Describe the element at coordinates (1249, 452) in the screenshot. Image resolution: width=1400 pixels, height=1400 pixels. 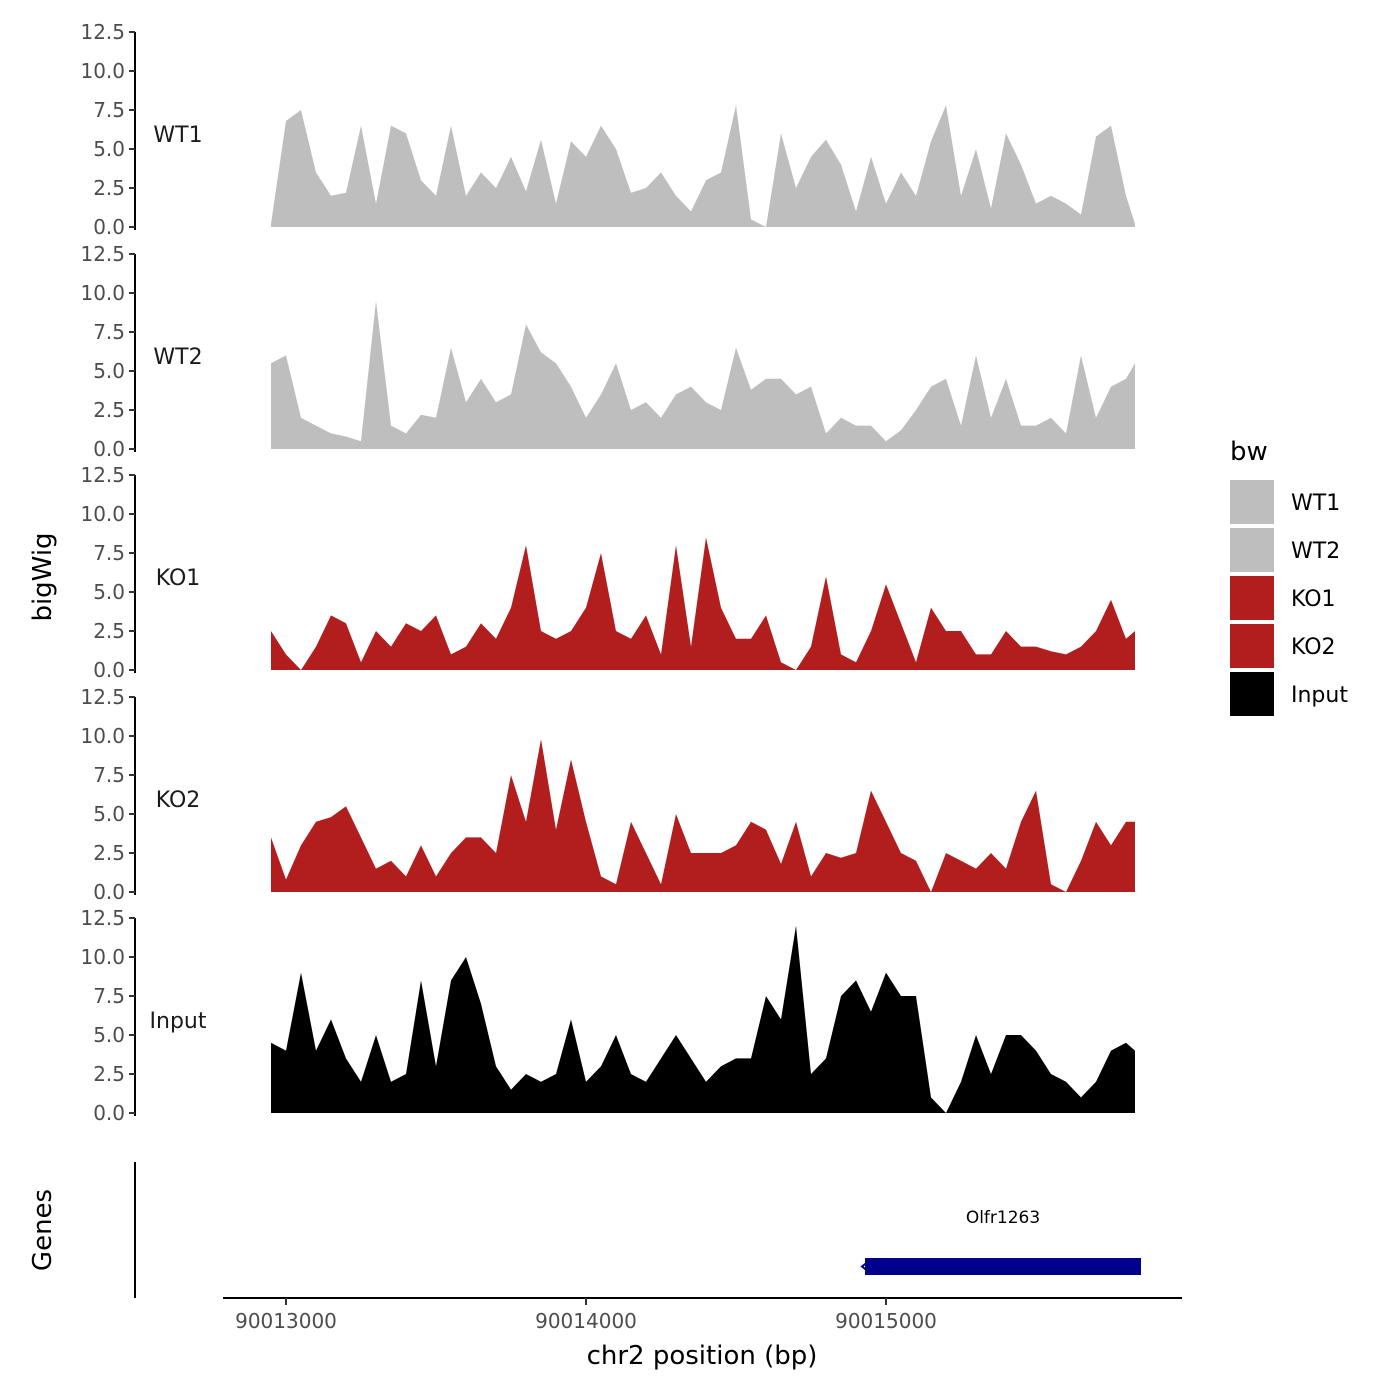
I see `legend-title: bw` at that location.